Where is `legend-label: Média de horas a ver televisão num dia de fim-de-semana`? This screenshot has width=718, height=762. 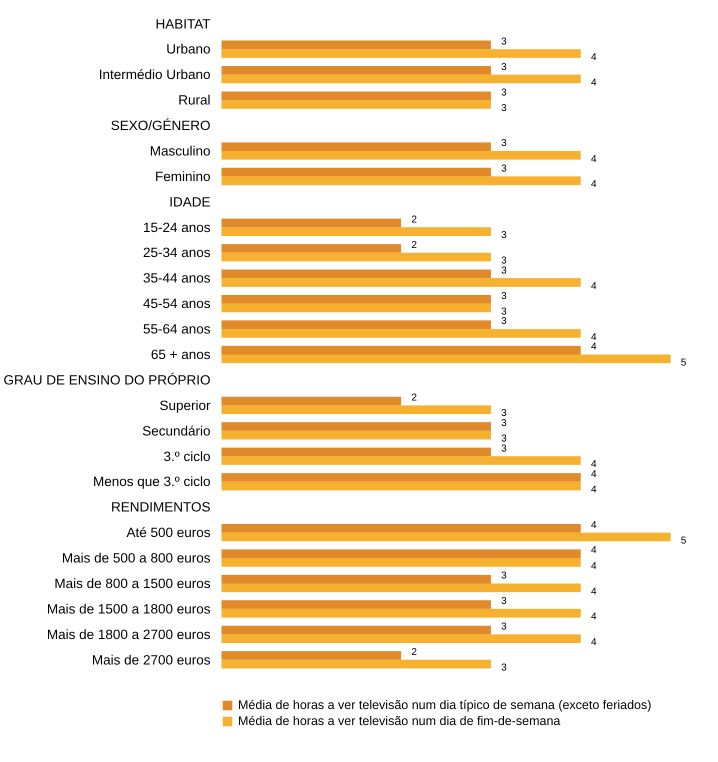 legend-label: Média de horas a ver televisão num dia de fim-de-semana is located at coordinates (399, 721).